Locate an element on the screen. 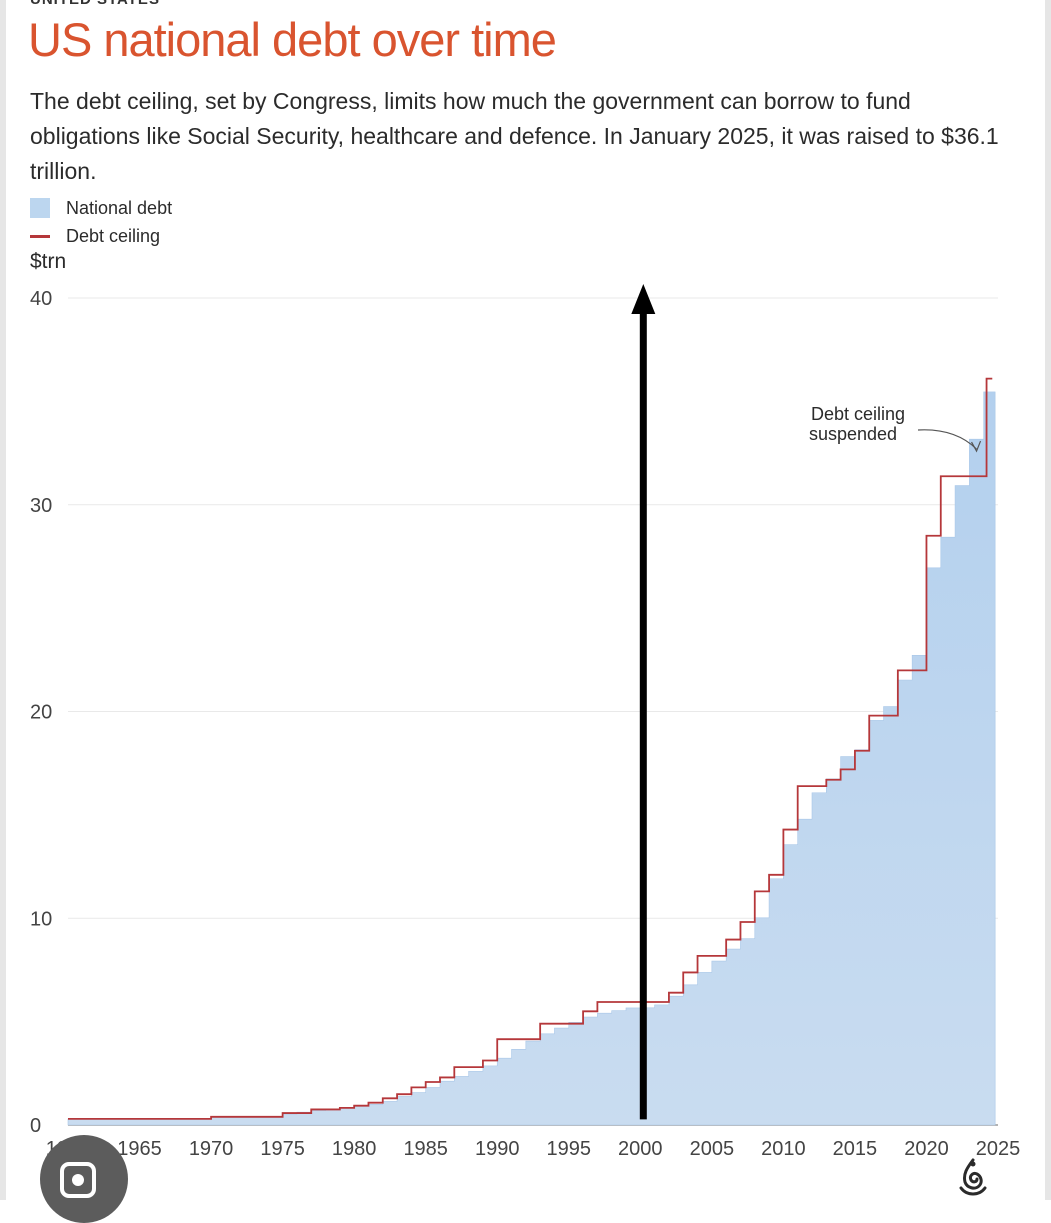 Image resolution: width=1051 pixels, height=1223 pixels. lens-search-icon is located at coordinates (78, 1180).